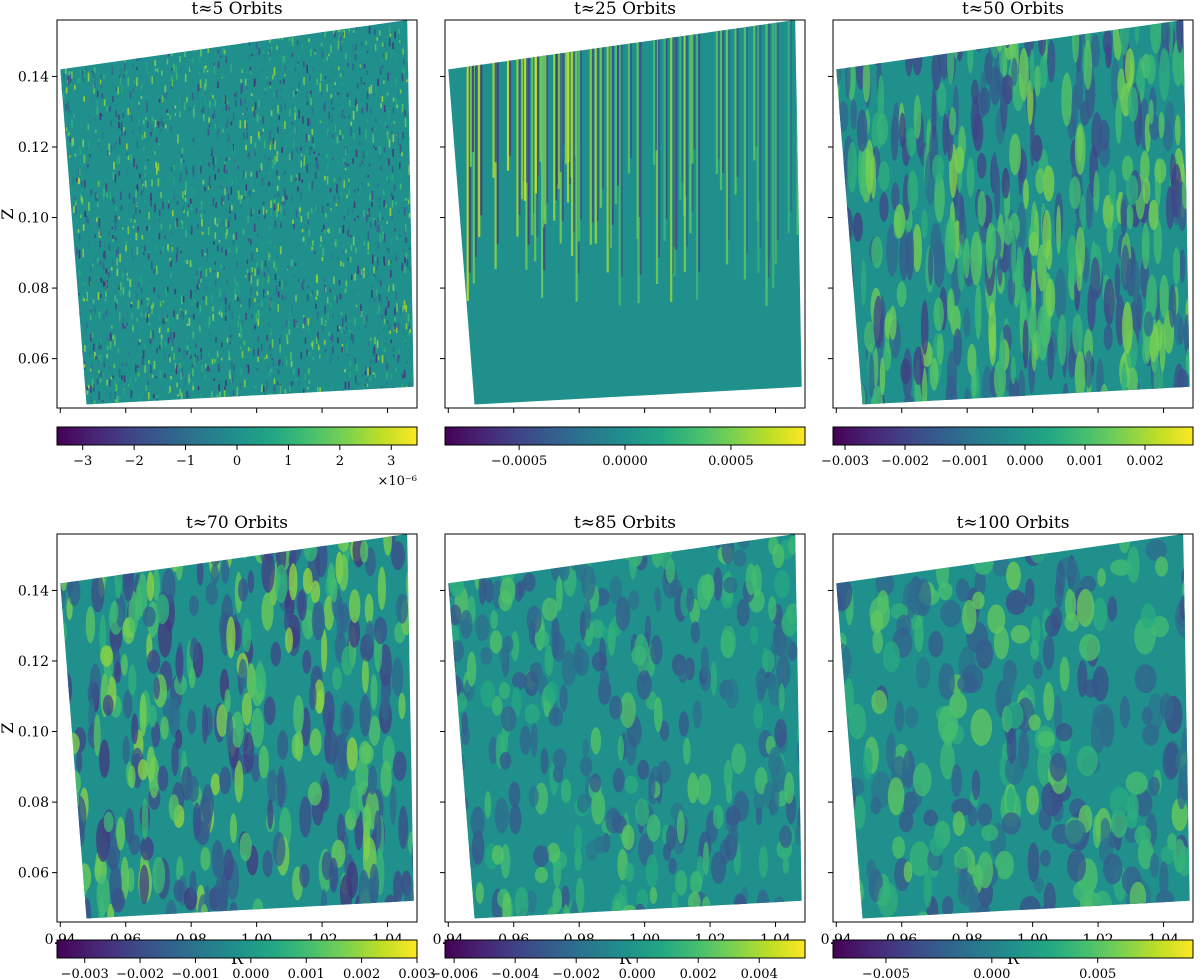  I want to click on field-stripe, so click(545, 122).